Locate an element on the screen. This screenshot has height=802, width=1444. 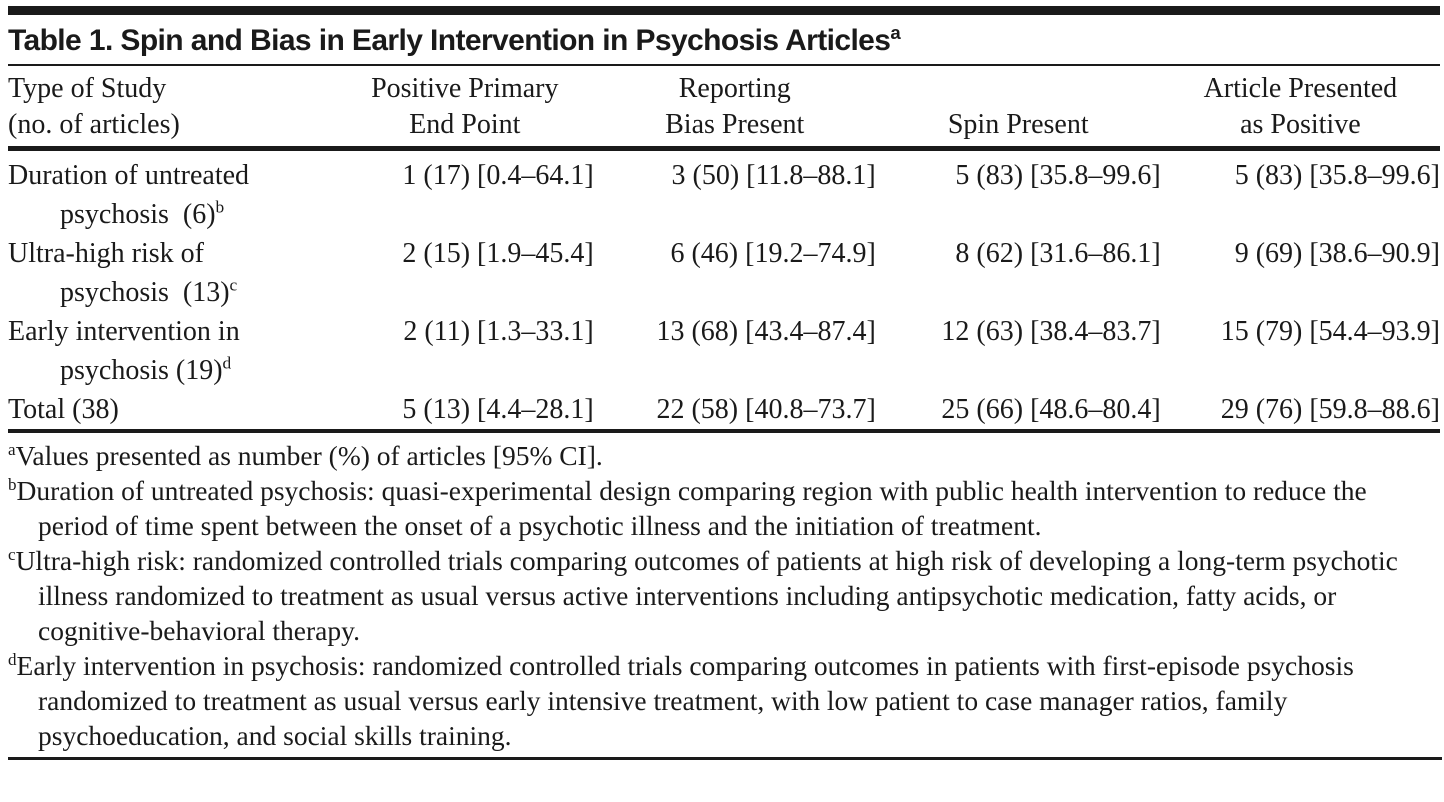
spin-present-value: 8 (62) [31.6–86.1] is located at coordinates (1058, 253).